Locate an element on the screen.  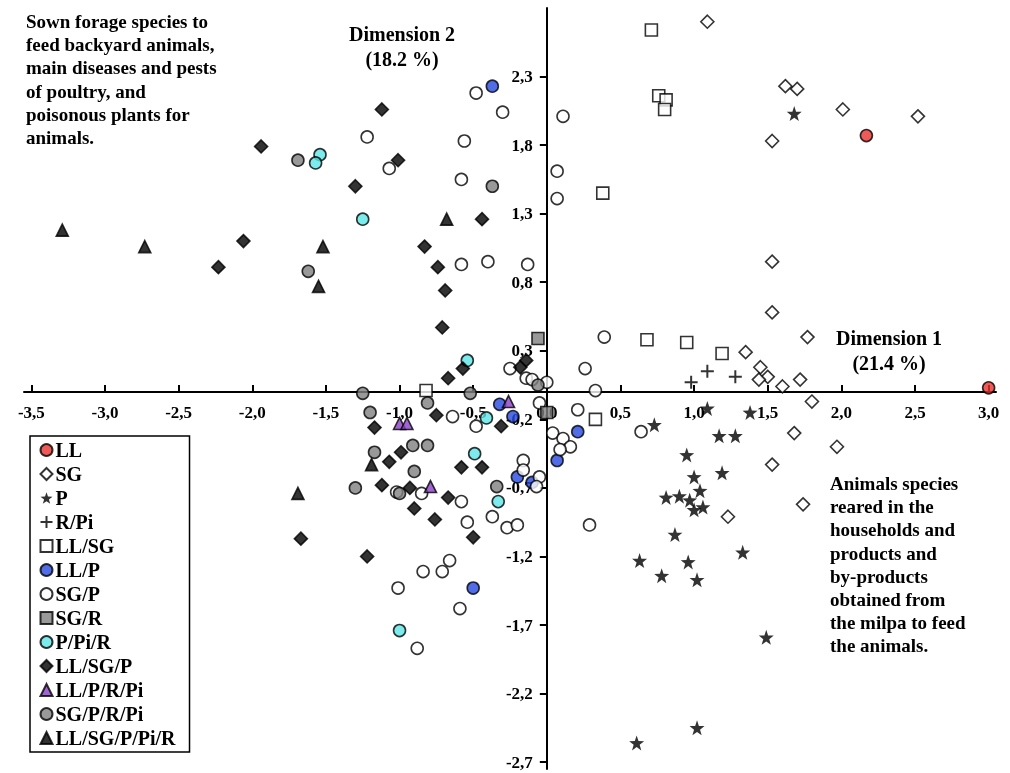
x-tick-label: -3,0 is located at coordinates (105, 412).